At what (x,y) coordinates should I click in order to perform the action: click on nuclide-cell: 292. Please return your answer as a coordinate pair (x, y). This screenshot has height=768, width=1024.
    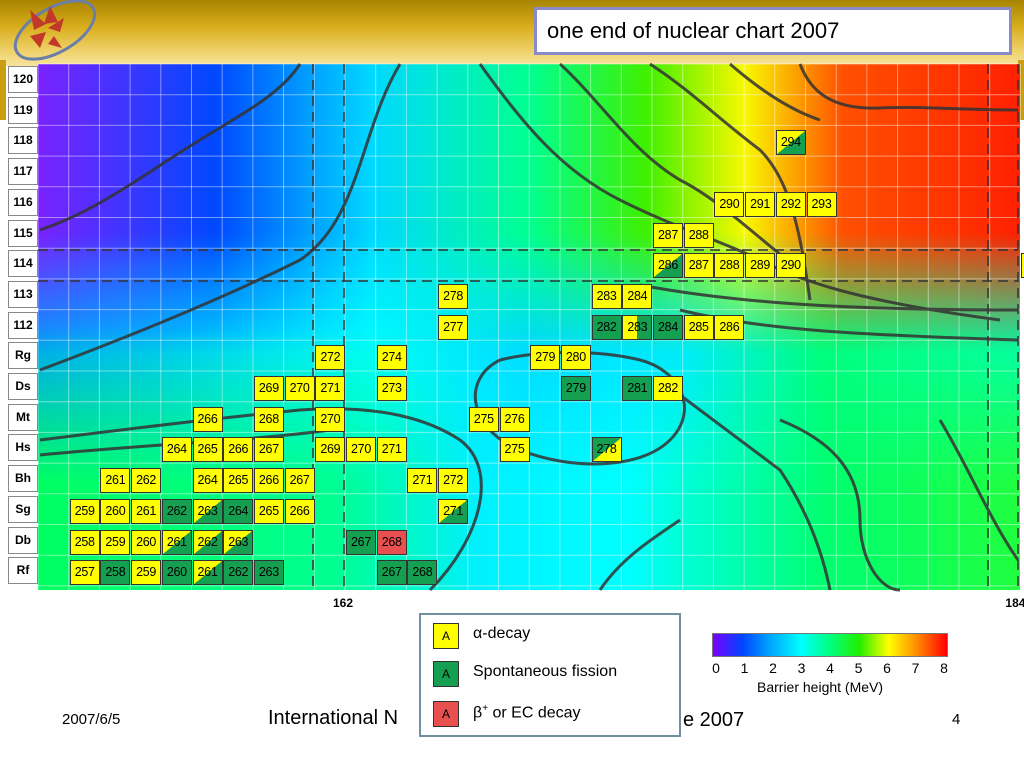
    Looking at the image, I should click on (790, 204).